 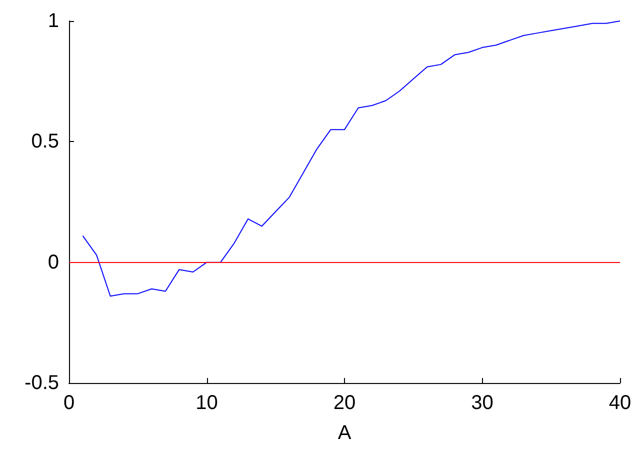 I want to click on y-tick-label: 1, so click(x=53, y=21).